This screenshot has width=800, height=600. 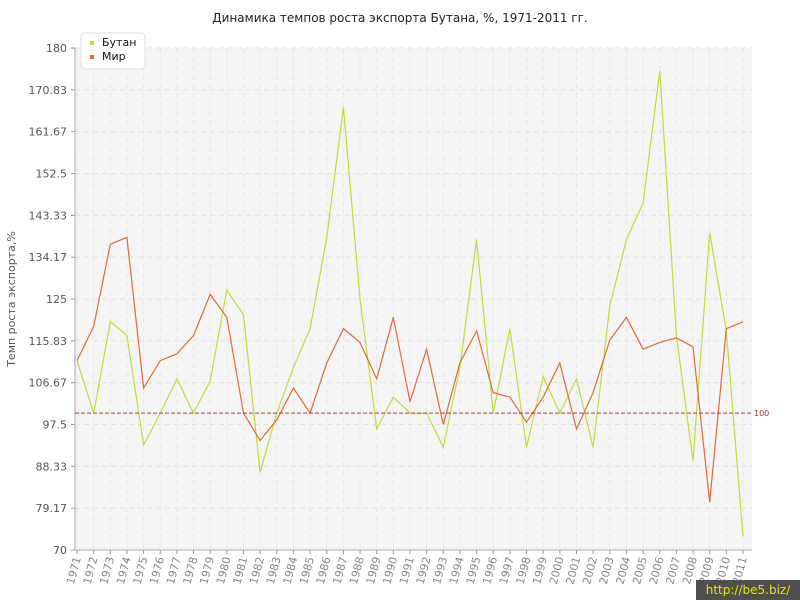 I want to click on legend-box, so click(x=113, y=51).